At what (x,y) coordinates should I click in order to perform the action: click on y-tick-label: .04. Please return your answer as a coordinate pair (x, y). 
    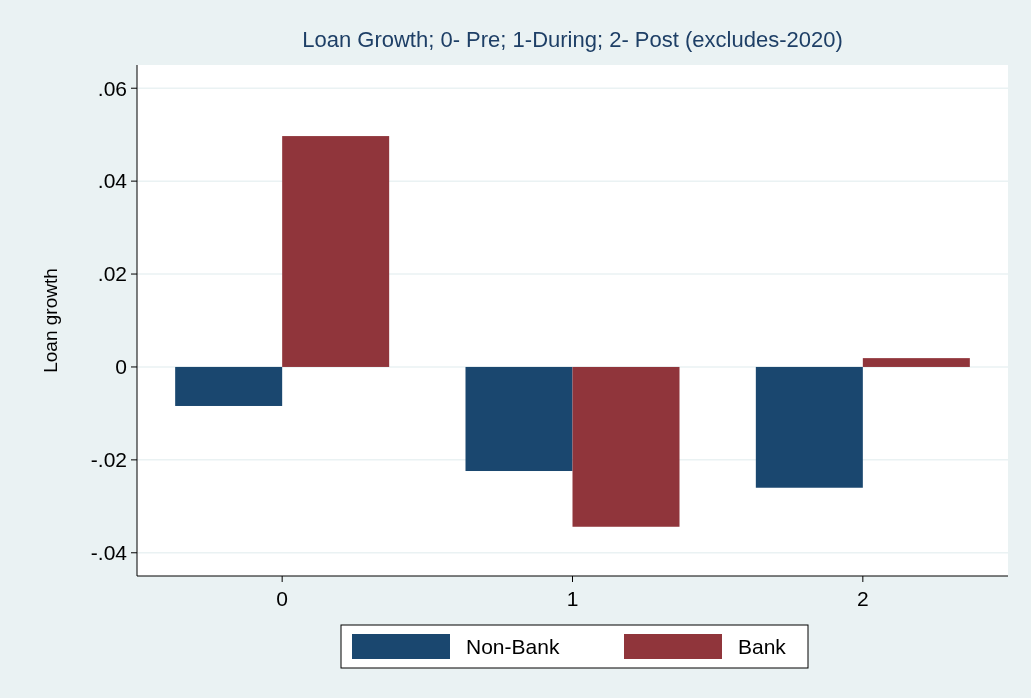
    Looking at the image, I should click on (112, 181).